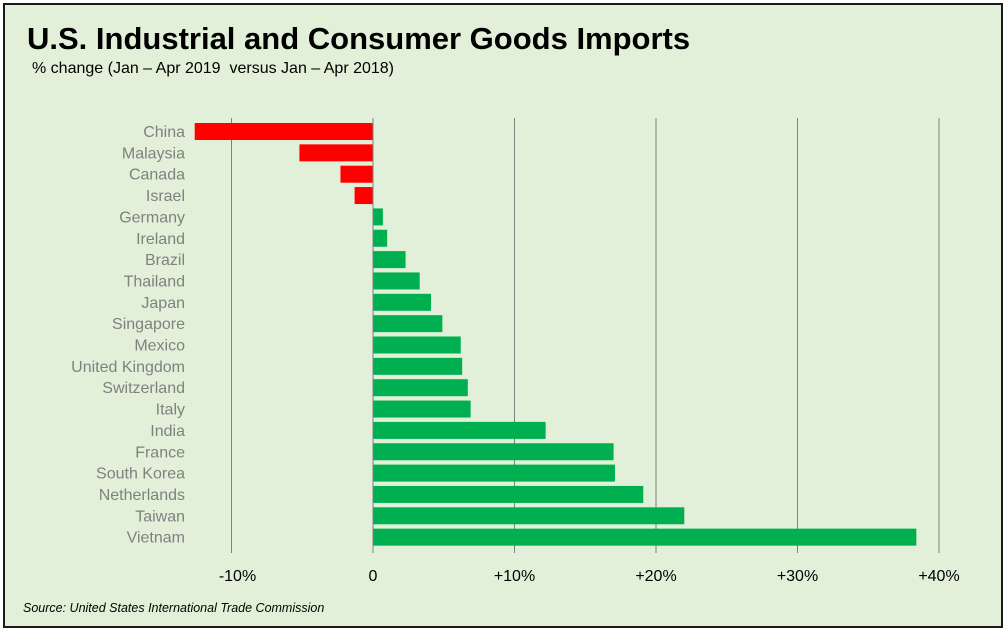 This screenshot has height=633, width=1007. Describe the element at coordinates (160, 452) in the screenshot. I see `category-label-france: France` at that location.